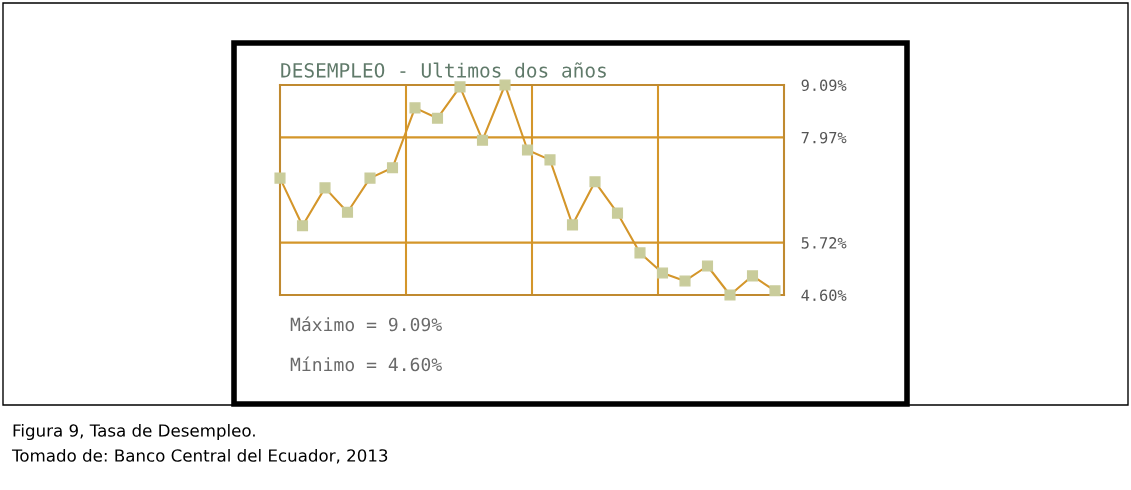 This screenshot has height=490, width=1131. What do you see at coordinates (824, 243) in the screenshot?
I see `y-tick-label: 5.72%` at bounding box center [824, 243].